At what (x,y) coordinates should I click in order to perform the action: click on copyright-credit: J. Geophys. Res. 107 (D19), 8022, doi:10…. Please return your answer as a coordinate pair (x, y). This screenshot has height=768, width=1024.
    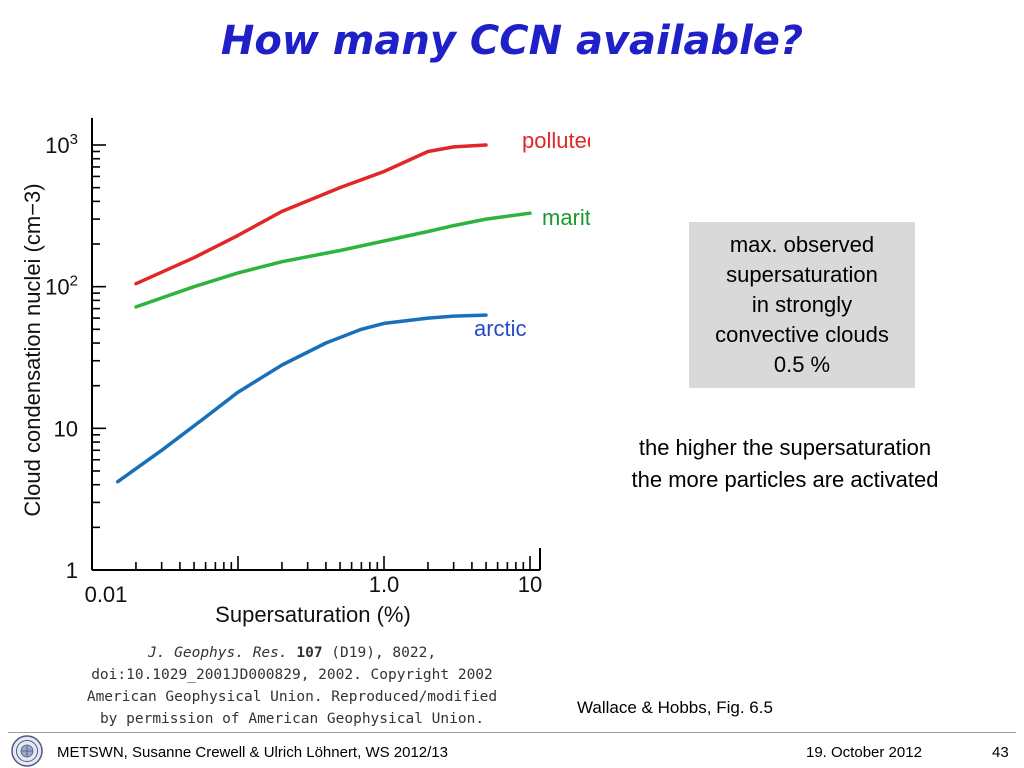
    Looking at the image, I should click on (292, 686).